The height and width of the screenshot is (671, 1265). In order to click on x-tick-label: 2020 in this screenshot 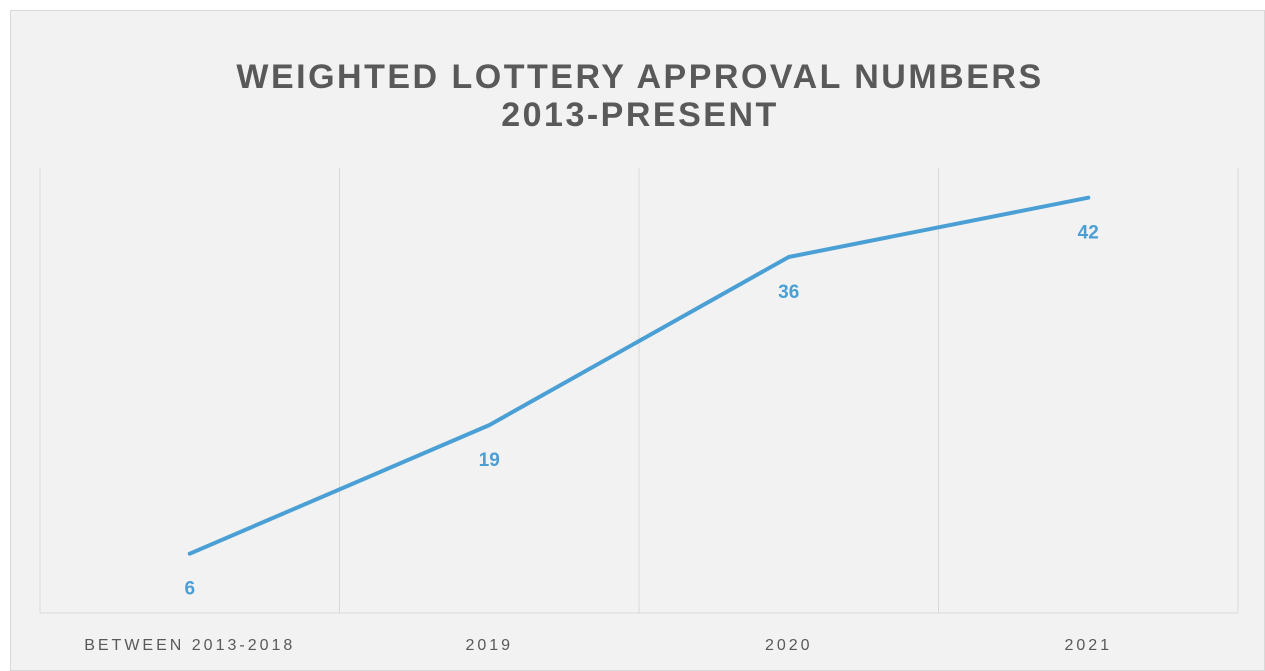, I will do `click(789, 645)`.